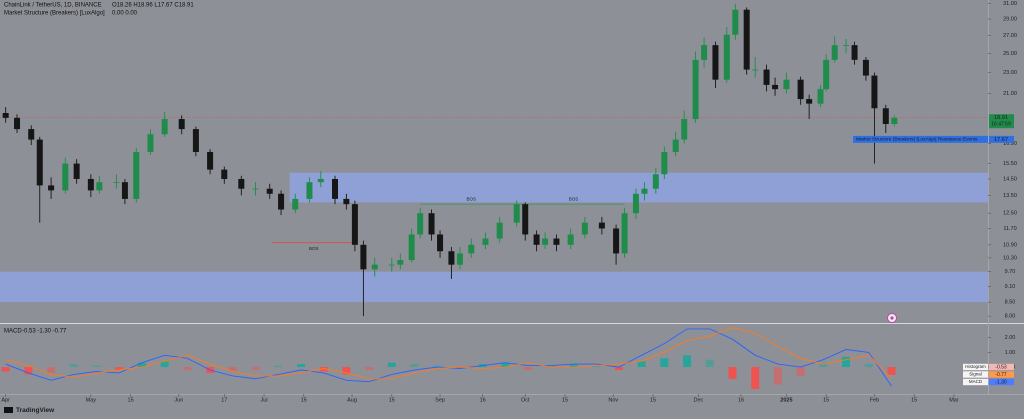 The height and width of the screenshot is (419, 1024). What do you see at coordinates (699, 400) in the screenshot?
I see `x-tick-label: Dec` at bounding box center [699, 400].